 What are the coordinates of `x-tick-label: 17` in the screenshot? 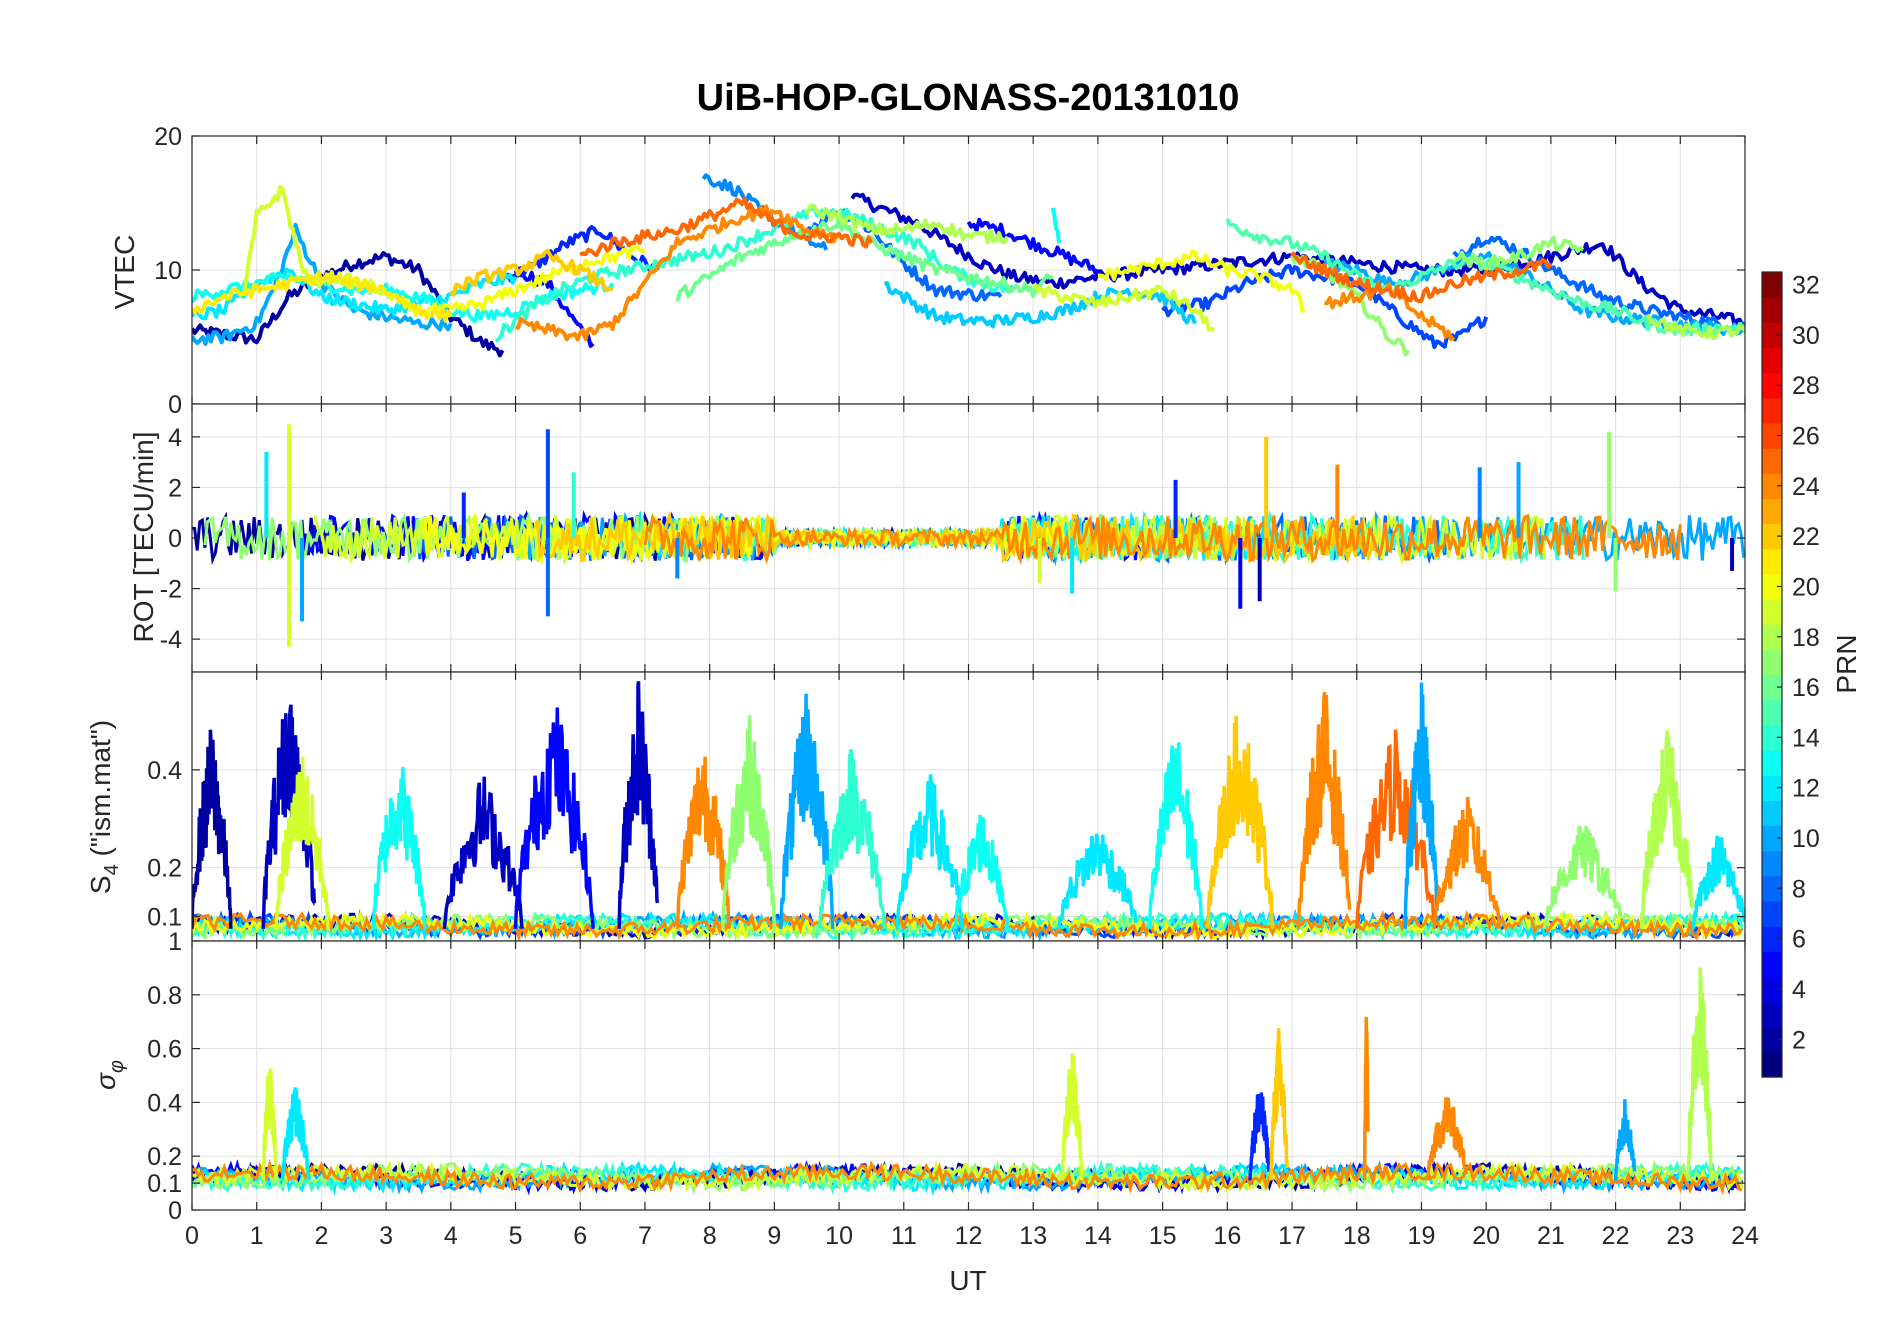 It's located at (1292, 1236).